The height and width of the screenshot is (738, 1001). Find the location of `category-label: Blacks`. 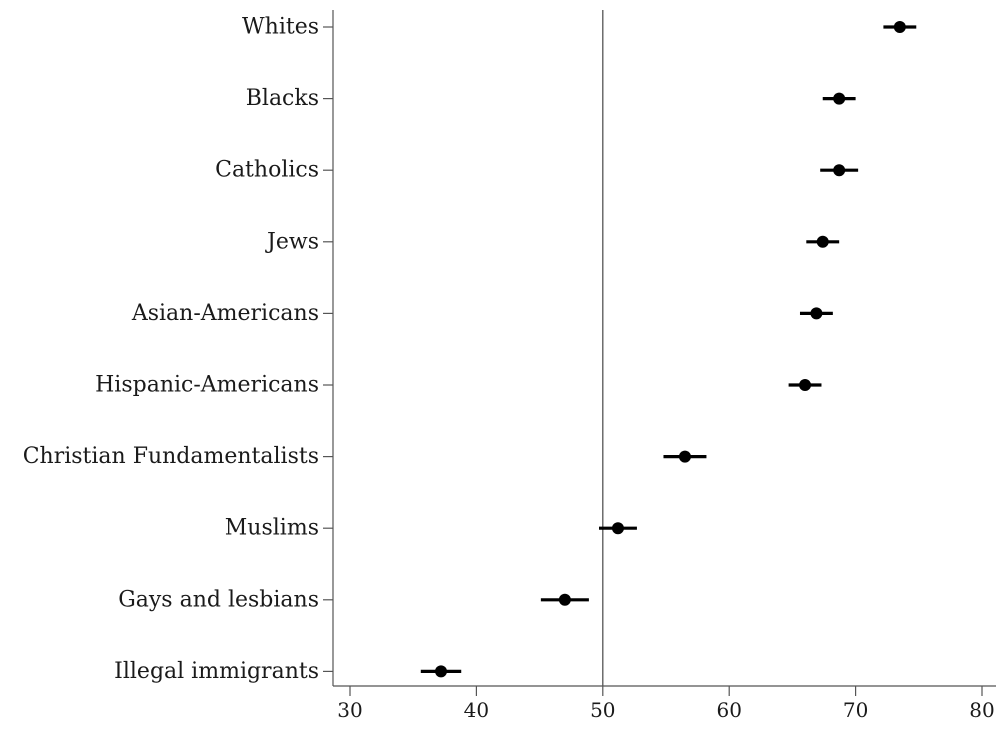

category-label: Blacks is located at coordinates (282, 98).